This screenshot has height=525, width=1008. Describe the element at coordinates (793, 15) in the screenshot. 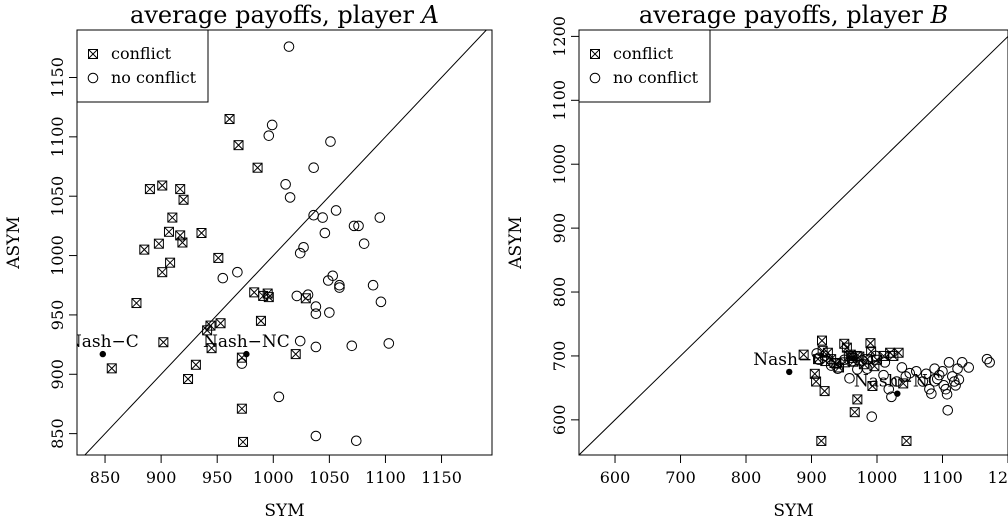

I see `chart-title: average payoffs, player B` at that location.